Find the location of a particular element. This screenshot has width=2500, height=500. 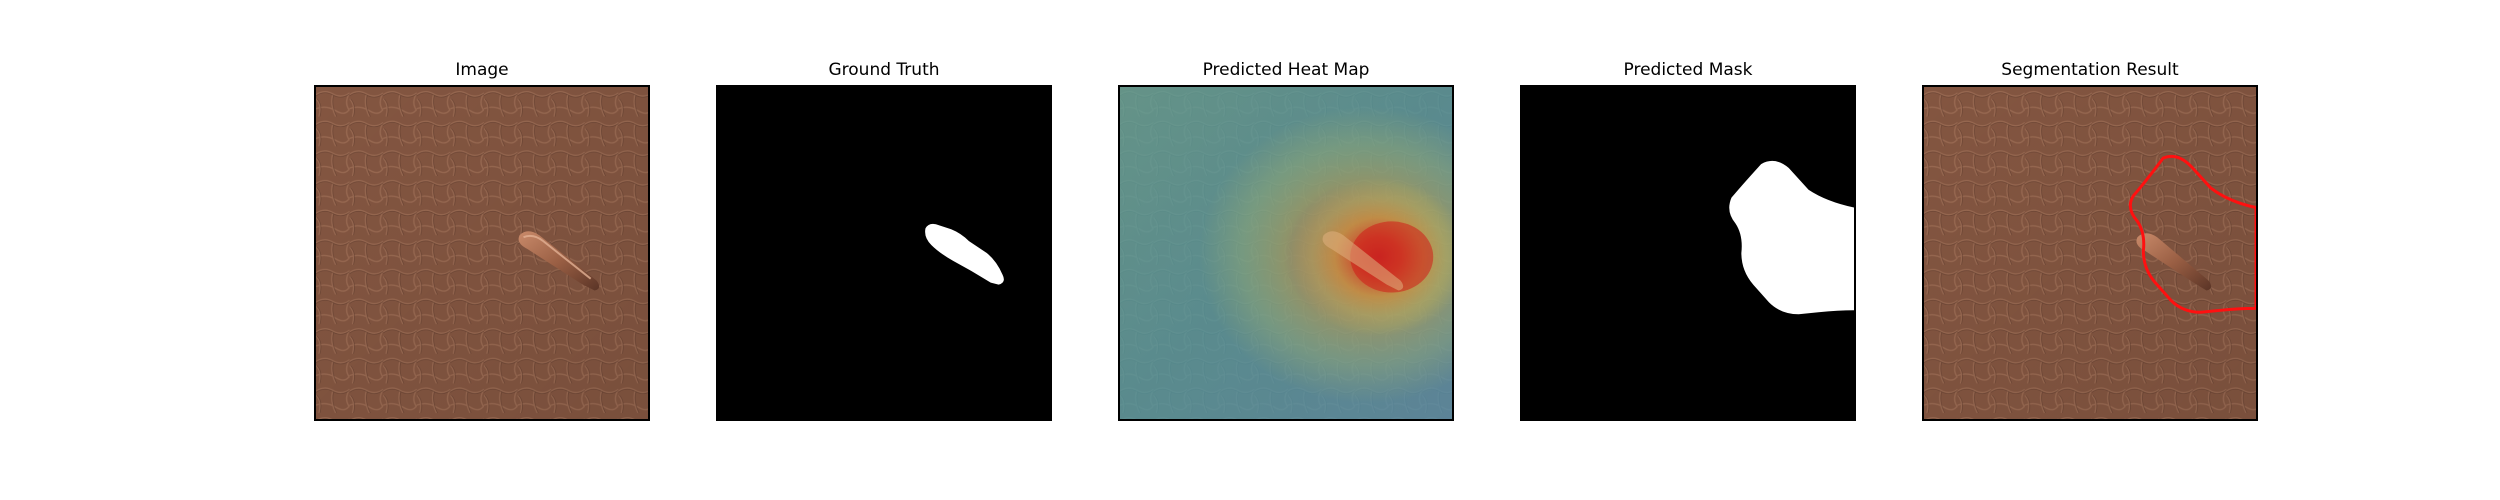

ground-truth-panel is located at coordinates (884, 253).